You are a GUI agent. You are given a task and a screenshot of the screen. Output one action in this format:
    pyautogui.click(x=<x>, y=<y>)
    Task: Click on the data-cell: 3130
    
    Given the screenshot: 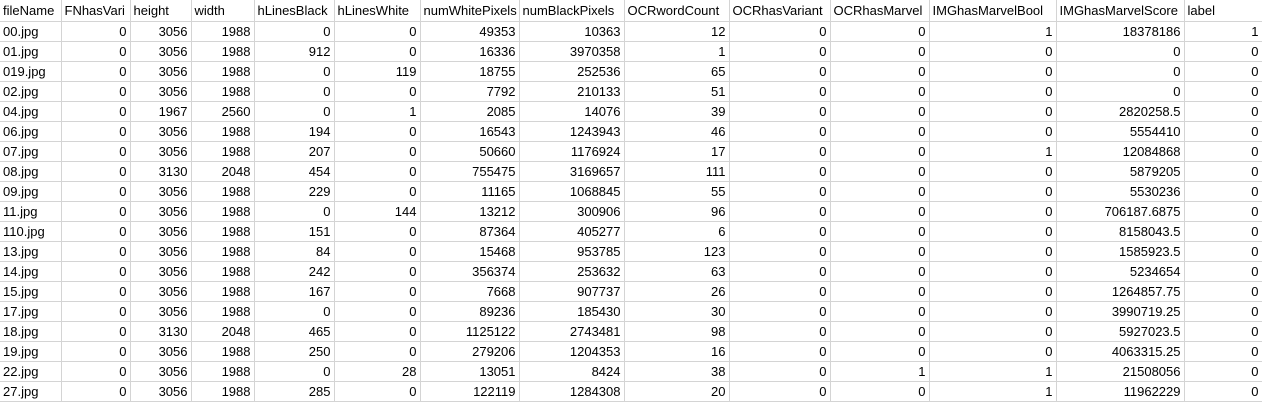 What is the action you would take?
    pyautogui.click(x=161, y=171)
    